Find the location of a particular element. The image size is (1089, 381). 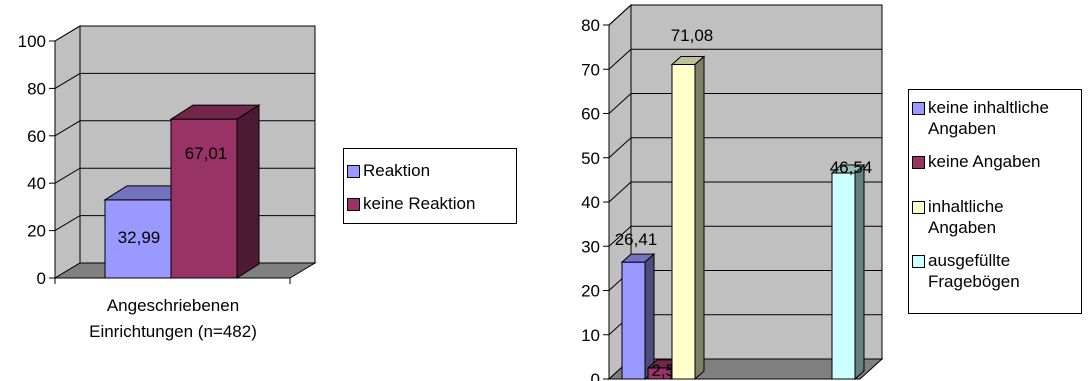

legend-label: keine inhaltliche Angaben is located at coordinates (988, 118).